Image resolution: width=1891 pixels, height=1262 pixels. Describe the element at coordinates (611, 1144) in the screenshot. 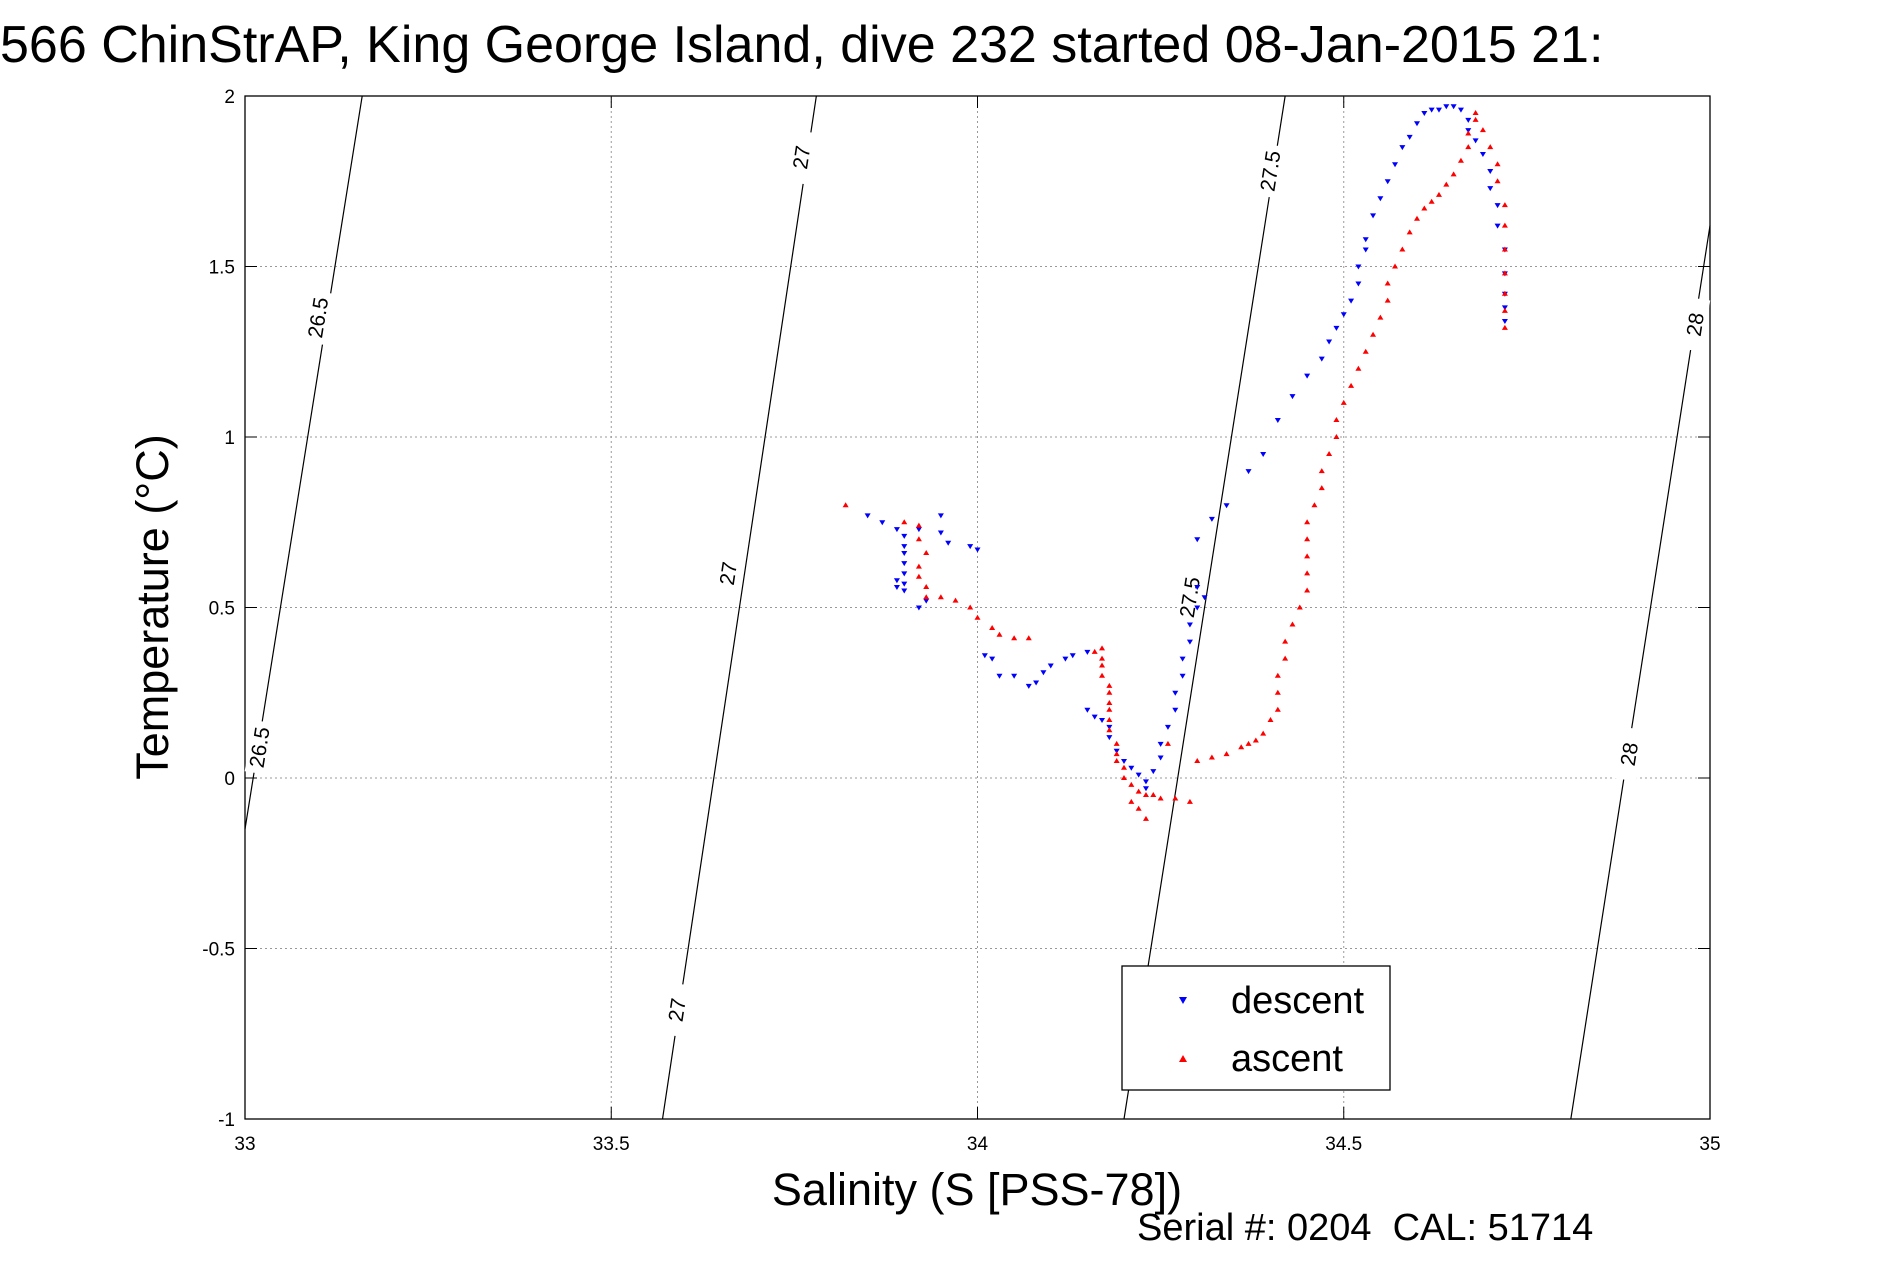

I see `x-tick-label: 33.5` at that location.